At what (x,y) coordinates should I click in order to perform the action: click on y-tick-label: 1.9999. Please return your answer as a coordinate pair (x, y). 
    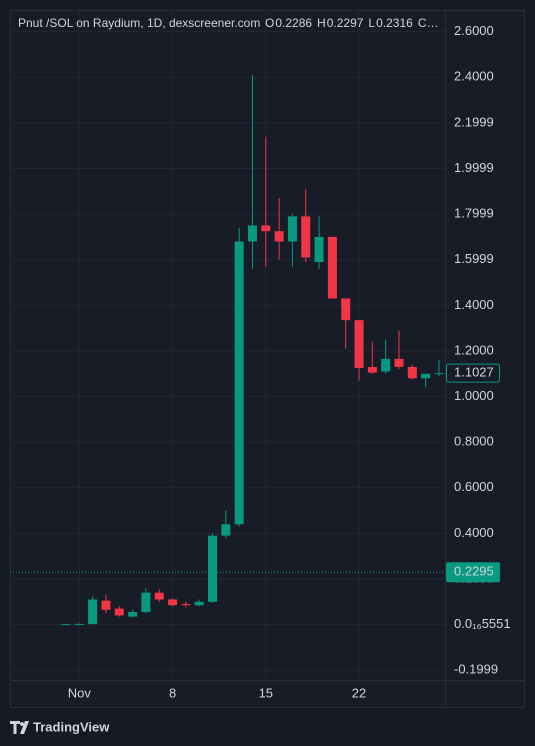
    Looking at the image, I should click on (474, 167).